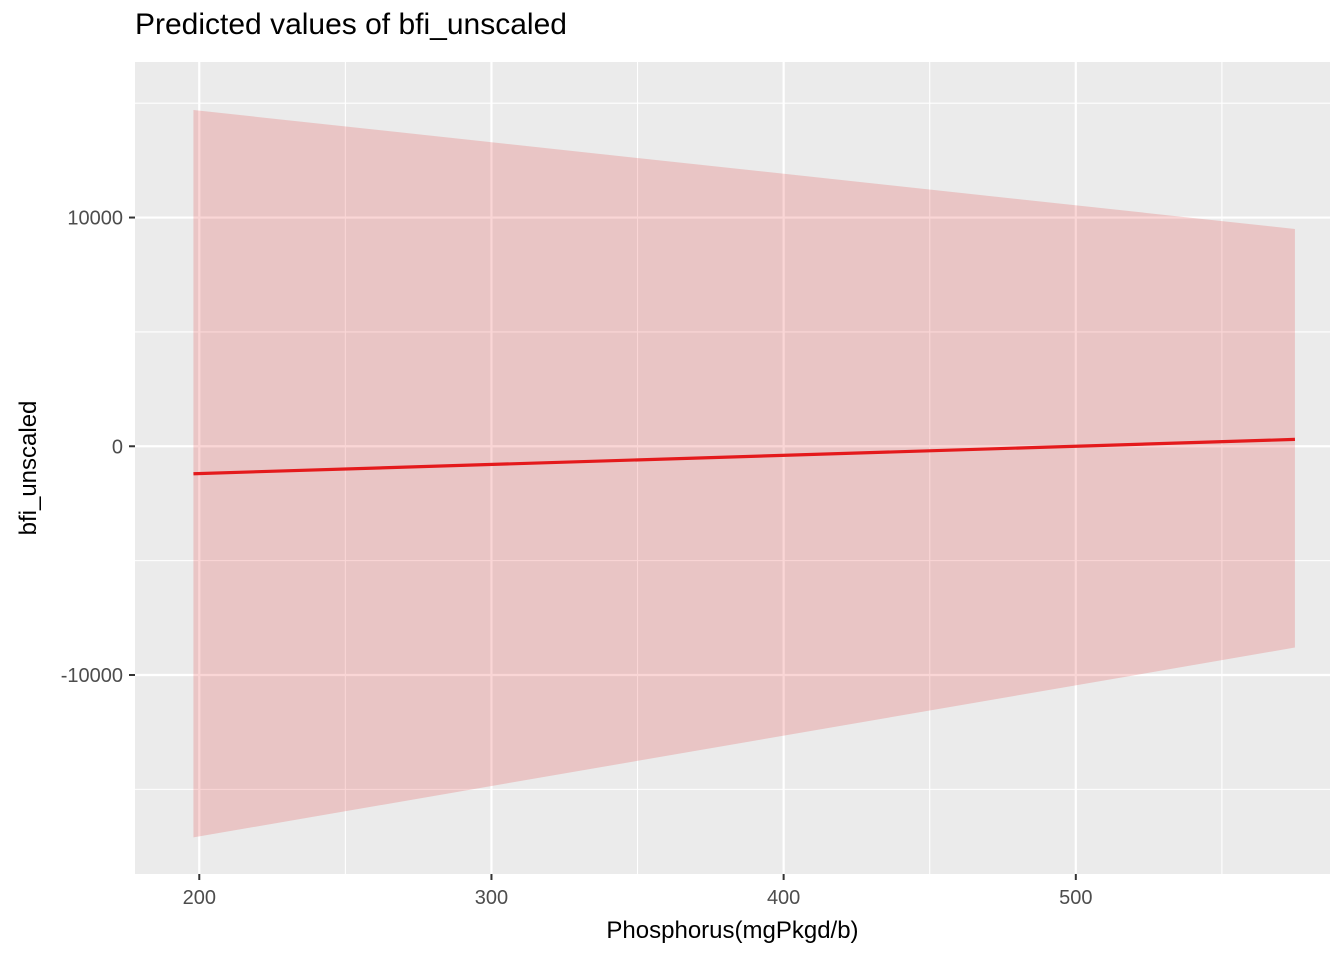  Describe the element at coordinates (95, 219) in the screenshot. I see `y-tick-label: 10000` at that location.